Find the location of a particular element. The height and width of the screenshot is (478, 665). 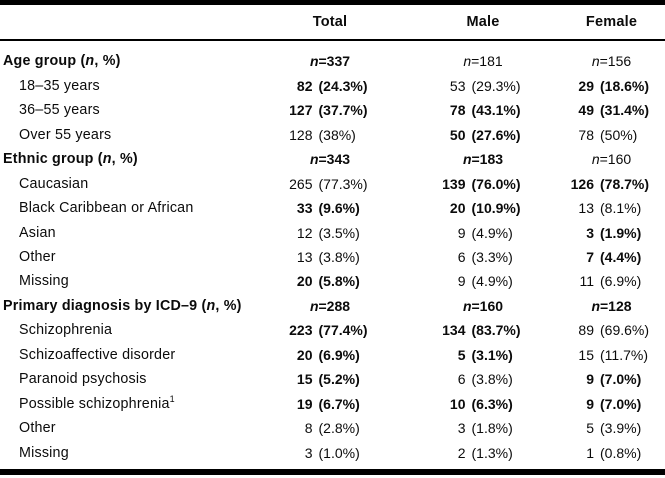

value-cell: 78 (43.1%) is located at coordinates (485, 110).